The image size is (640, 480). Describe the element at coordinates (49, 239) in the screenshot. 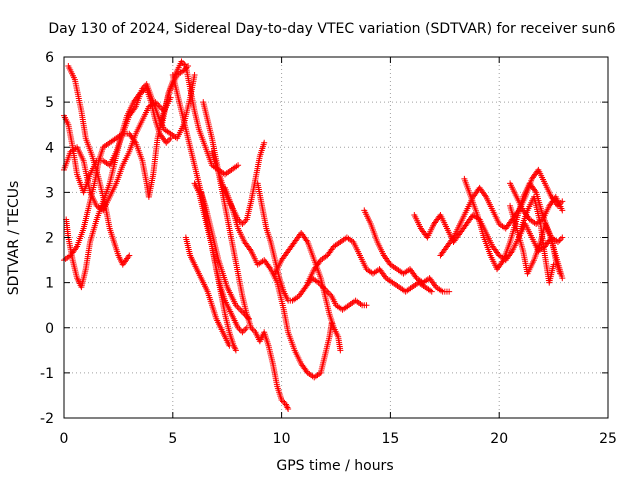

I see `y-tick-label: 2` at that location.